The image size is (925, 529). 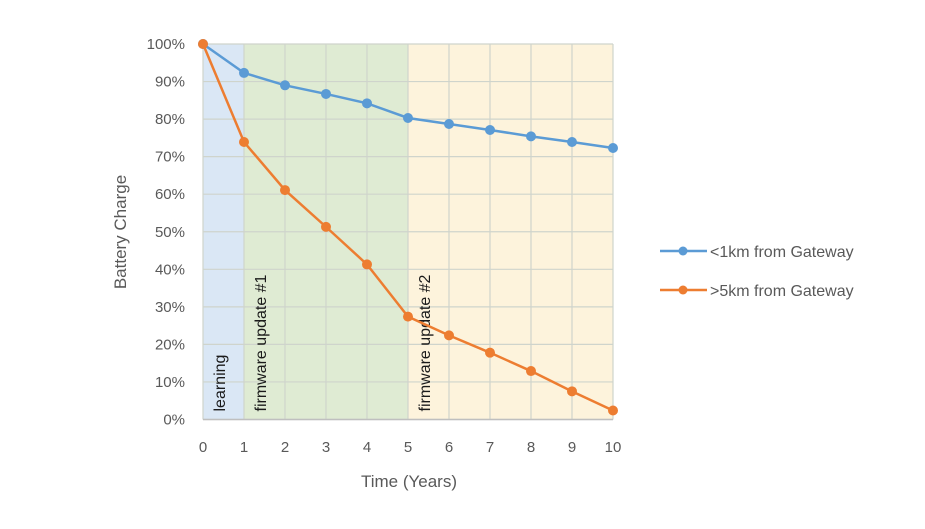 I want to click on x-tick-label: 0, so click(x=203, y=447).